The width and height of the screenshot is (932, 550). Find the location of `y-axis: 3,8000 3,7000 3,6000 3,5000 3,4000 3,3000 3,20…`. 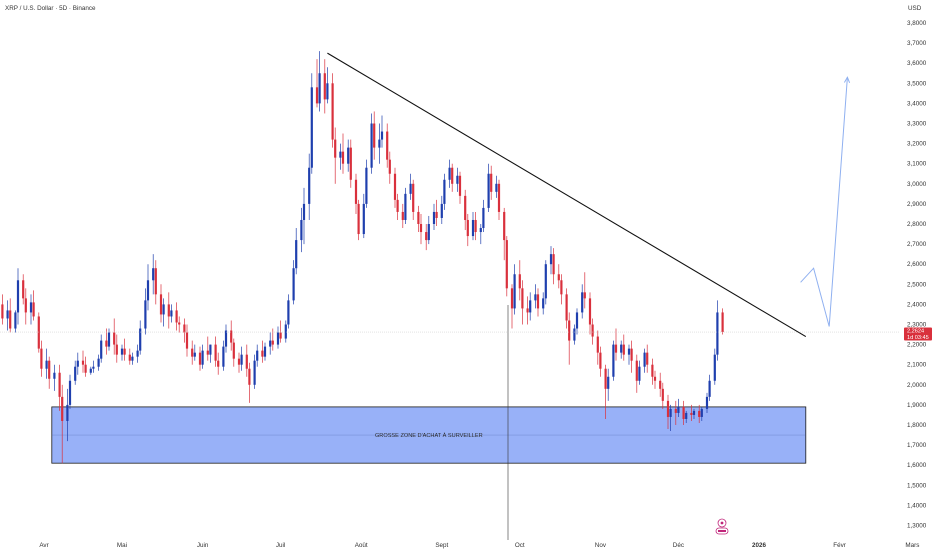

y-axis: 3,8000 3,7000 3,6000 3,5000 3,4000 3,3000 3,20… is located at coordinates (917, 275).